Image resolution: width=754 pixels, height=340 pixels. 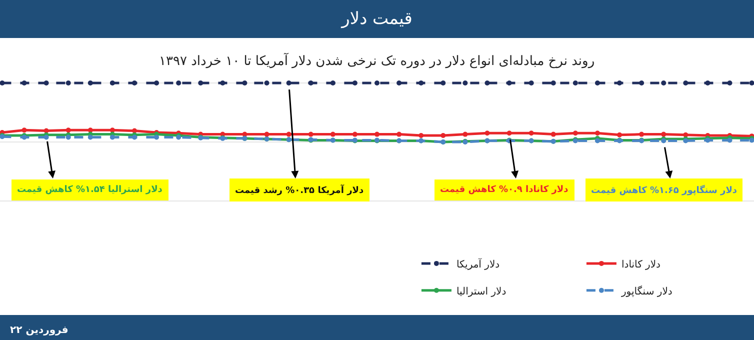 What do you see at coordinates (641, 264) in the screenshot?
I see `legend-label: دلار کانادا` at bounding box center [641, 264].